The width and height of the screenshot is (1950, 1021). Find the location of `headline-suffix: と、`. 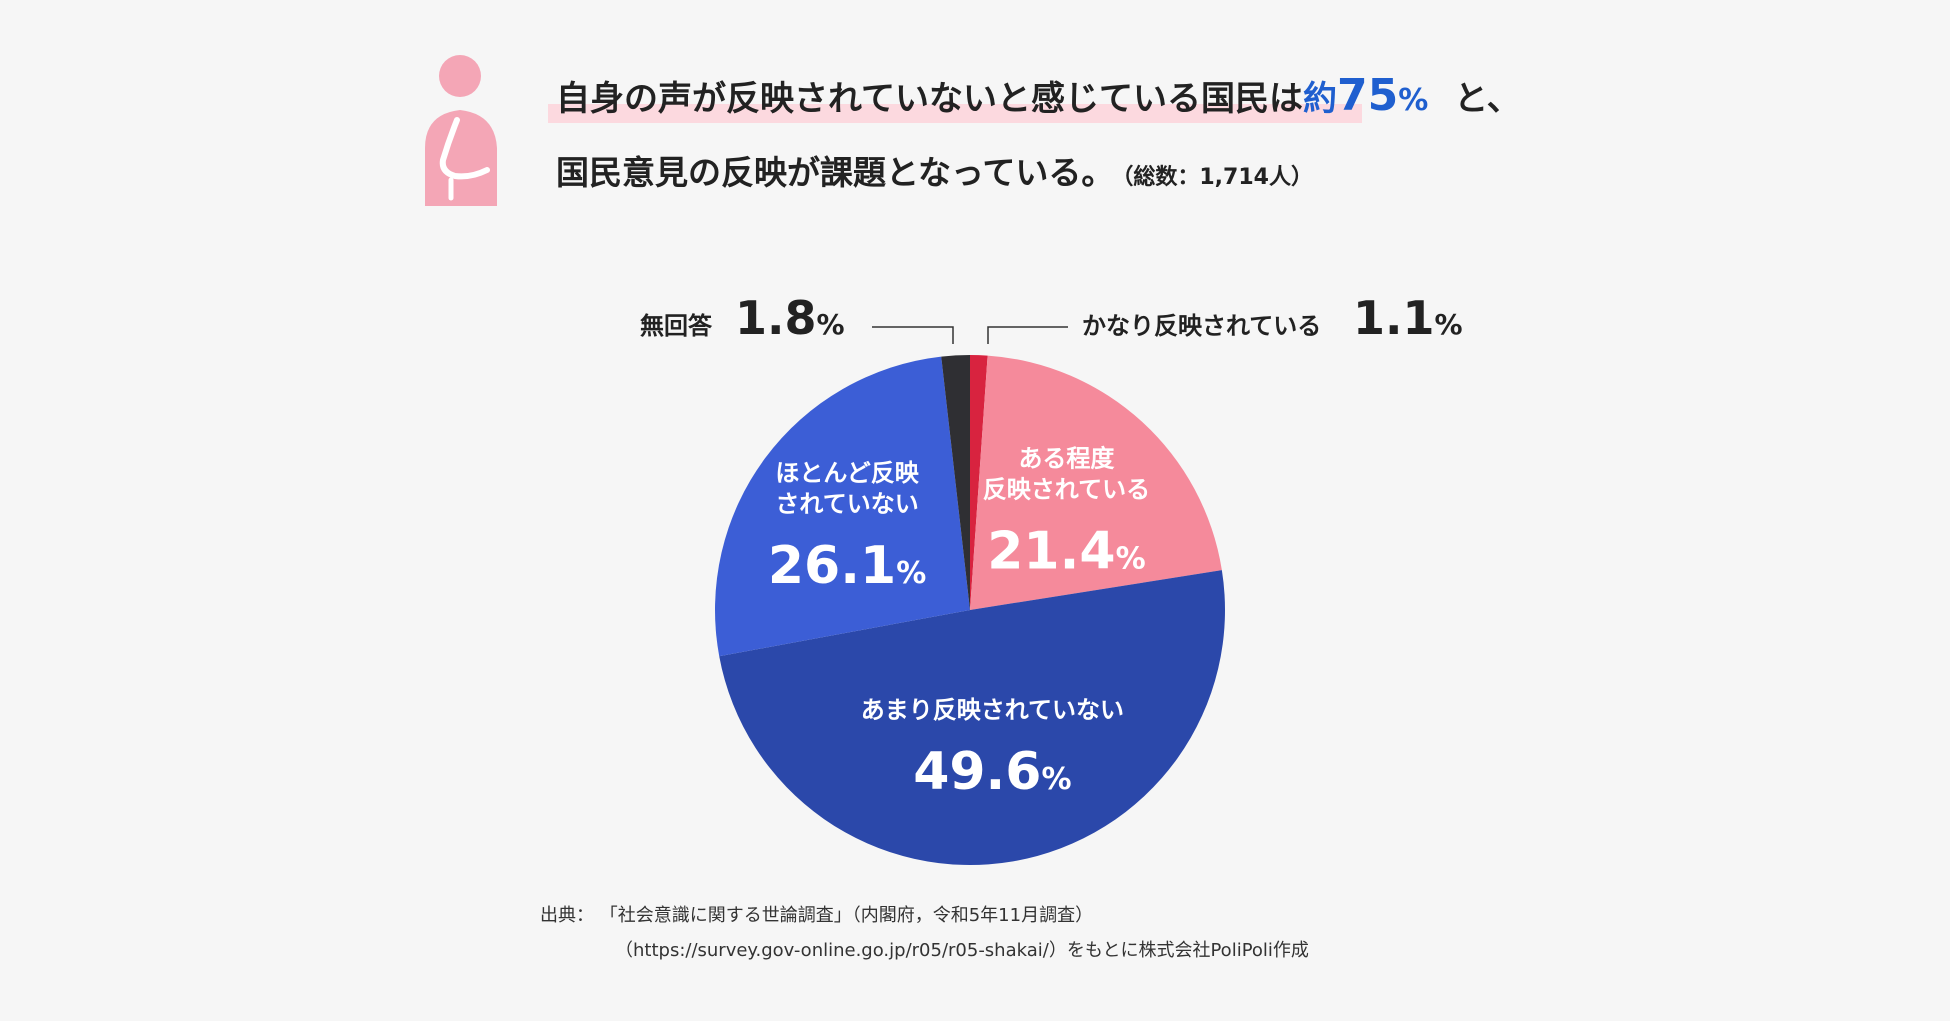

headline-suffix: と、 is located at coordinates (1487, 99).